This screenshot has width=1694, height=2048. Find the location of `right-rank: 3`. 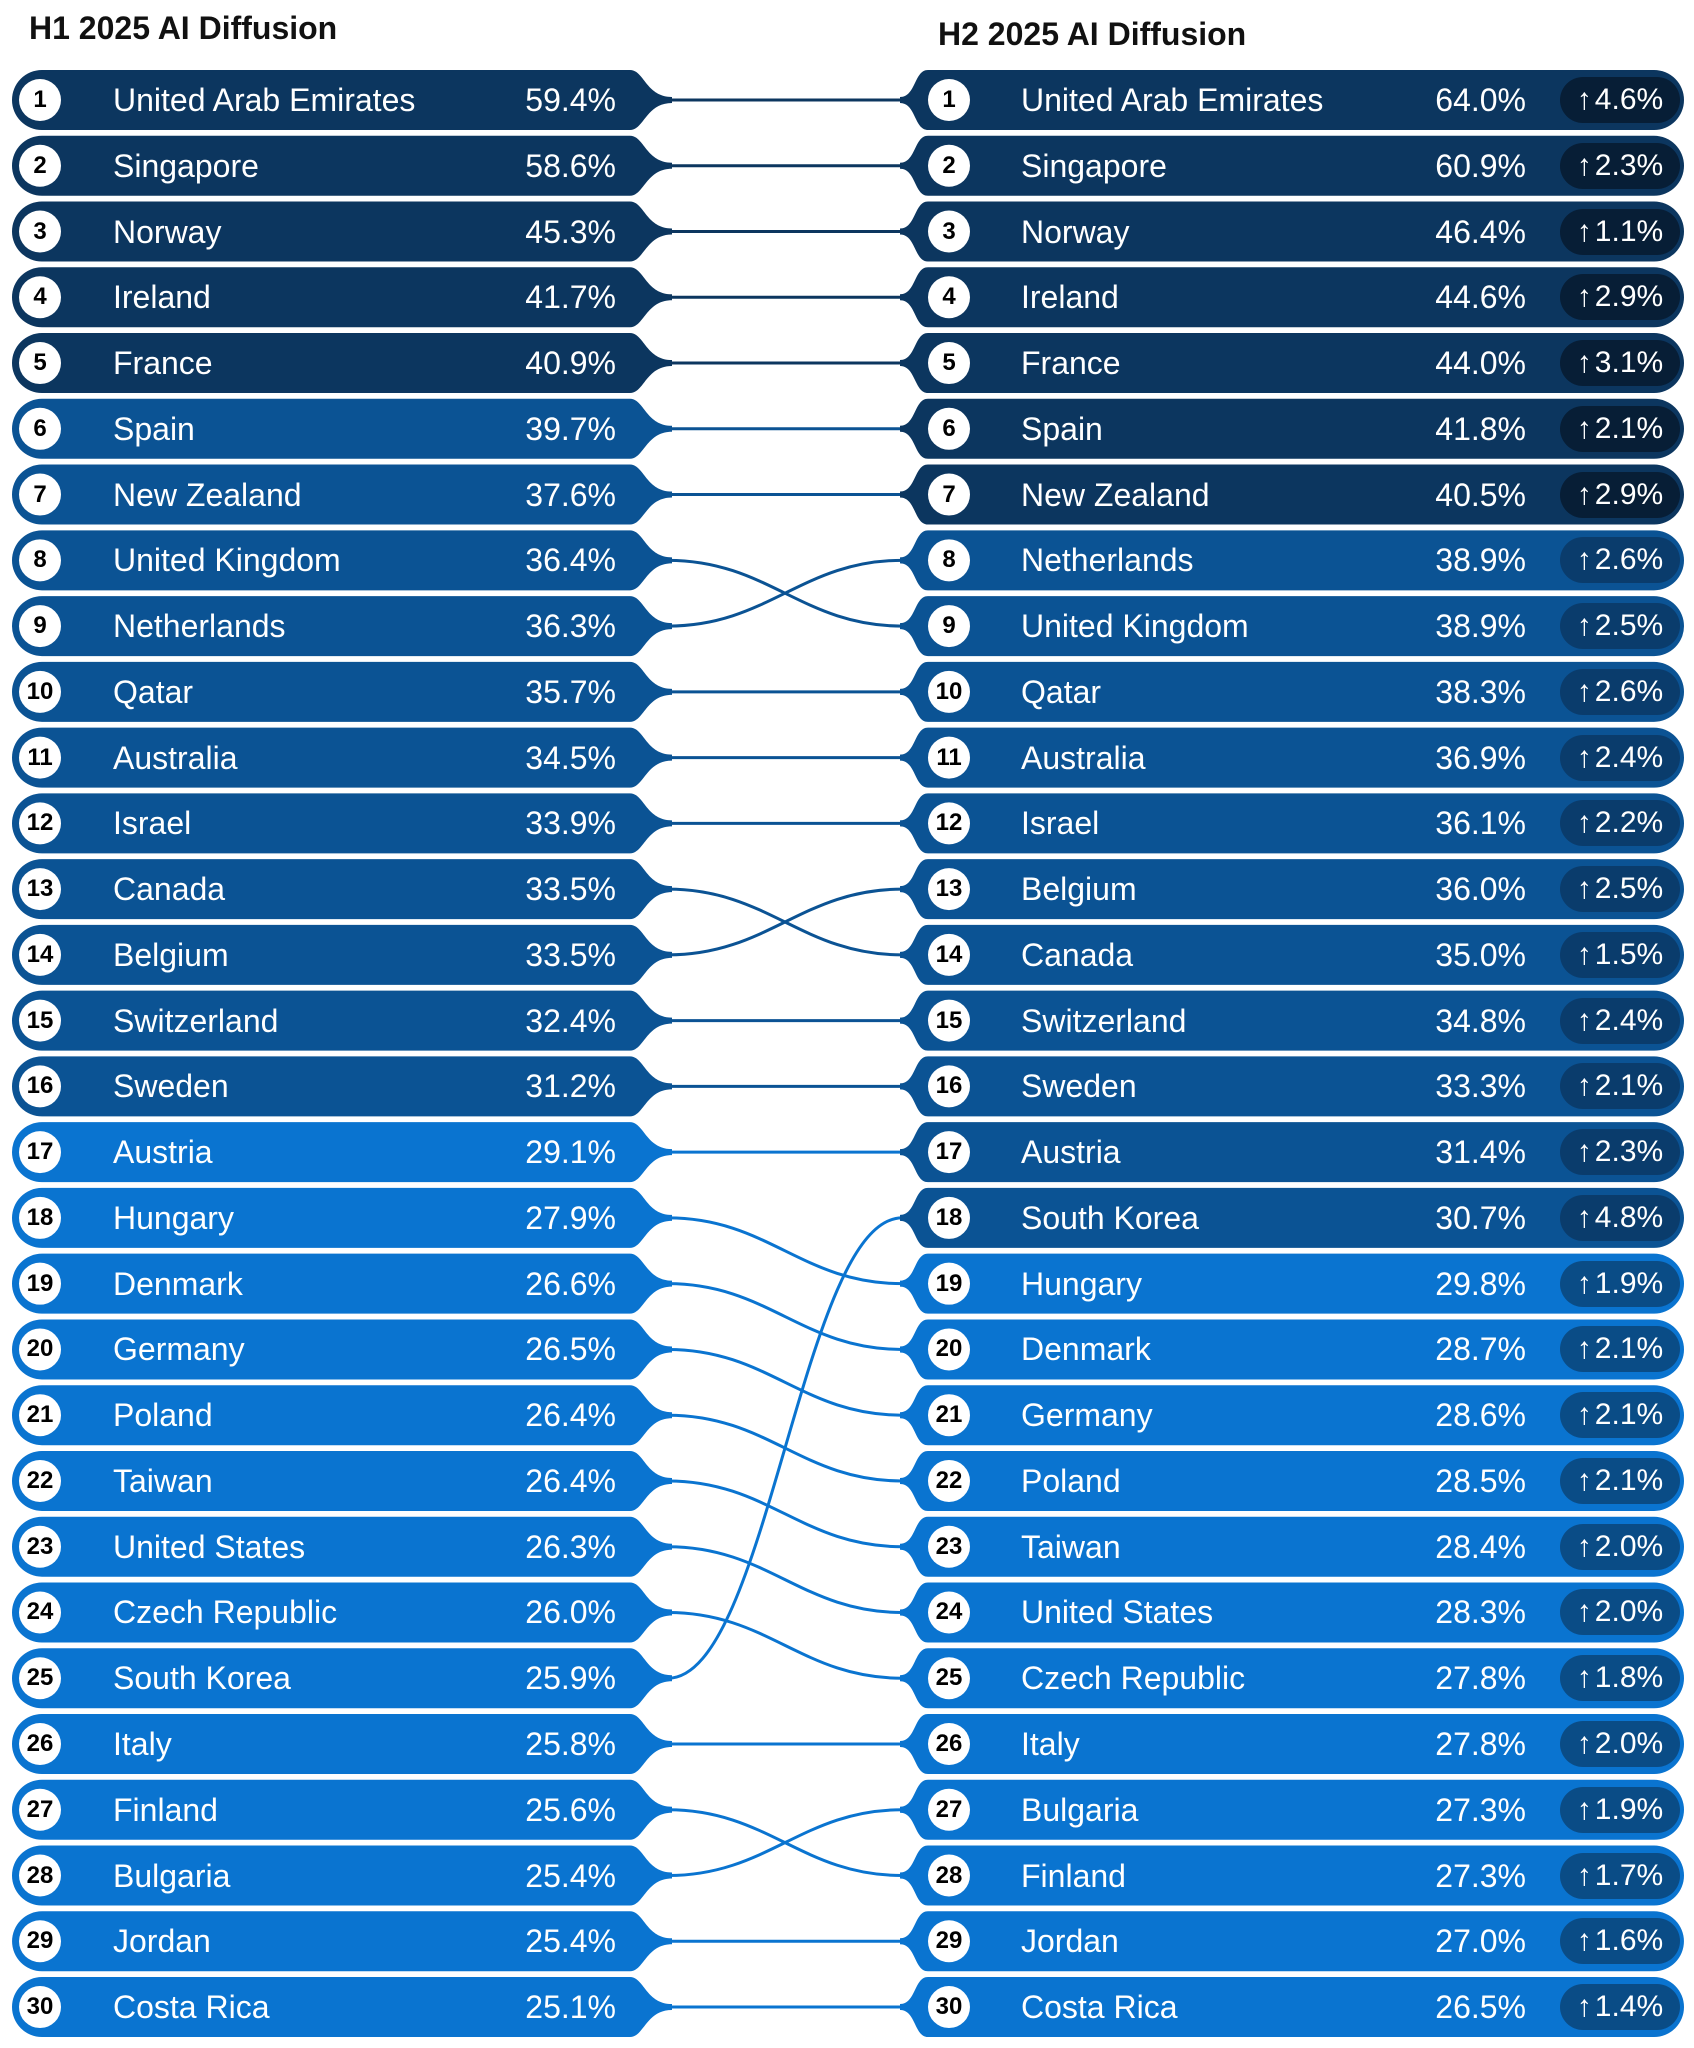

right-rank: 3 is located at coordinates (949, 231).